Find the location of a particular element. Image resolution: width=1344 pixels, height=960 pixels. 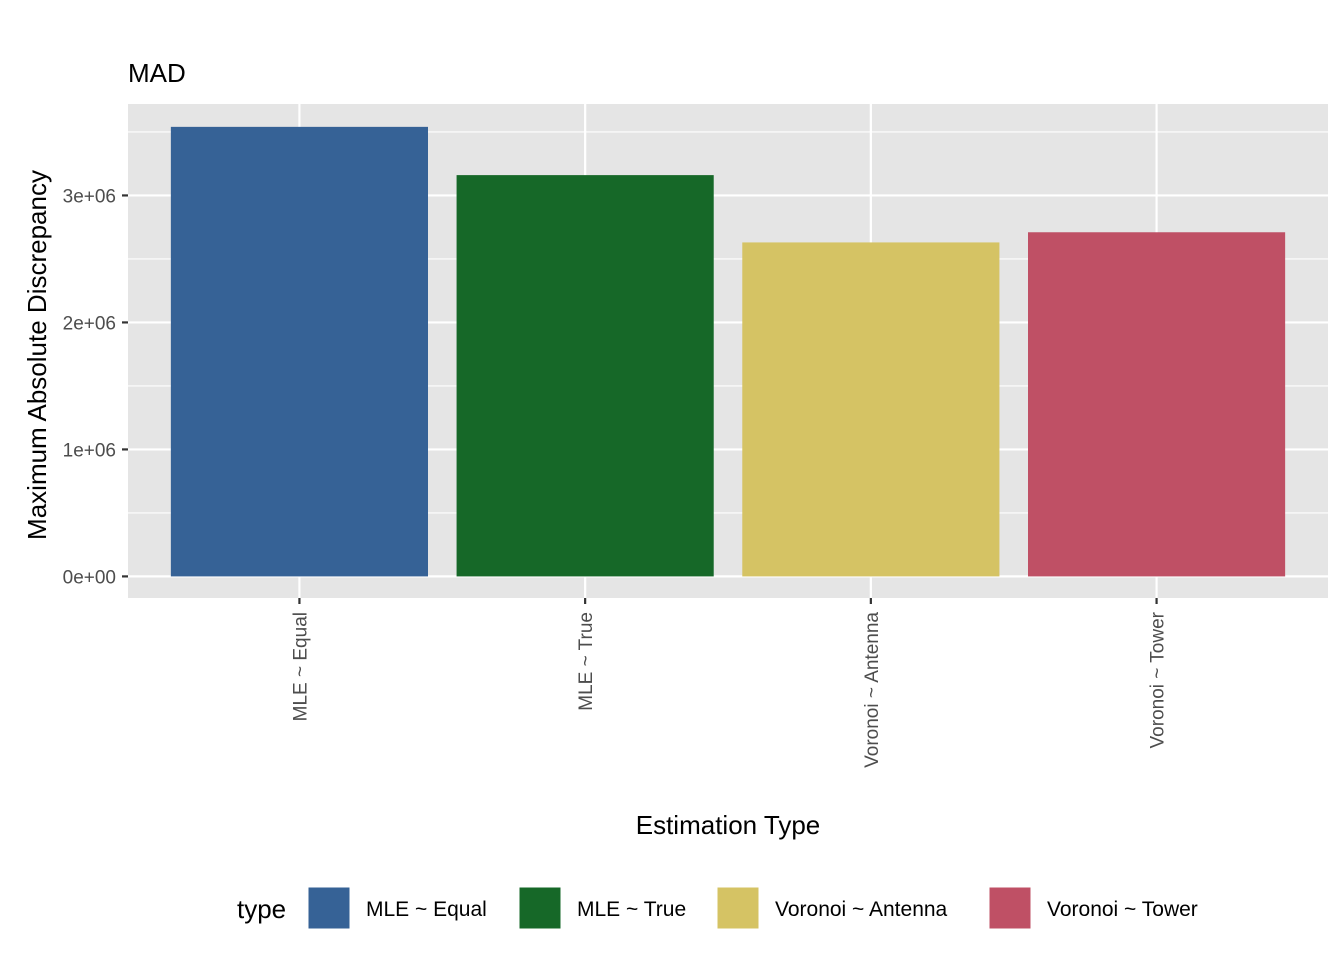

x-tick-label: Voronoi ~ Tower is located at coordinates (1158, 679).